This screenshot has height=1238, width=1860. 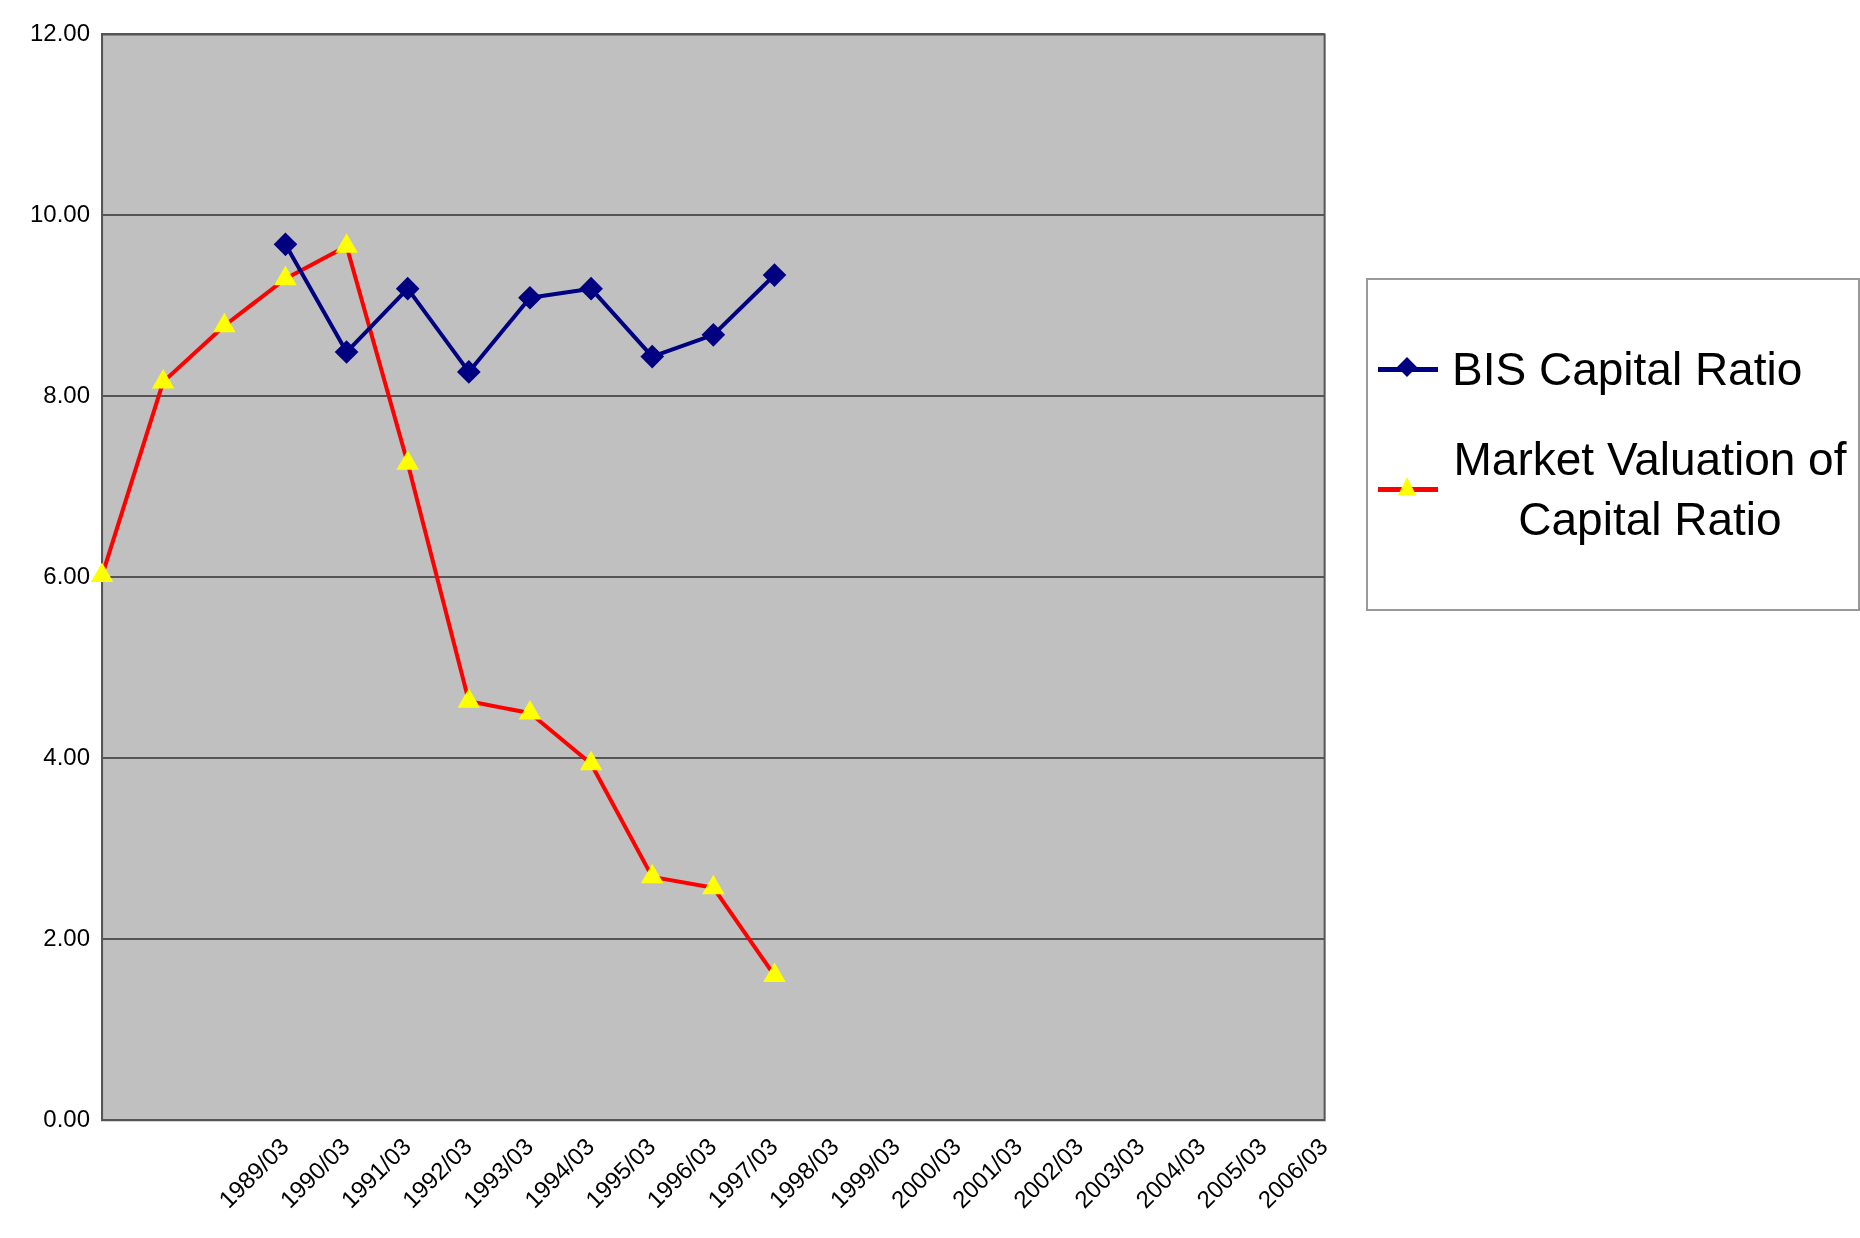 I want to click on y-tick-label: 10.00, so click(x=60, y=214).